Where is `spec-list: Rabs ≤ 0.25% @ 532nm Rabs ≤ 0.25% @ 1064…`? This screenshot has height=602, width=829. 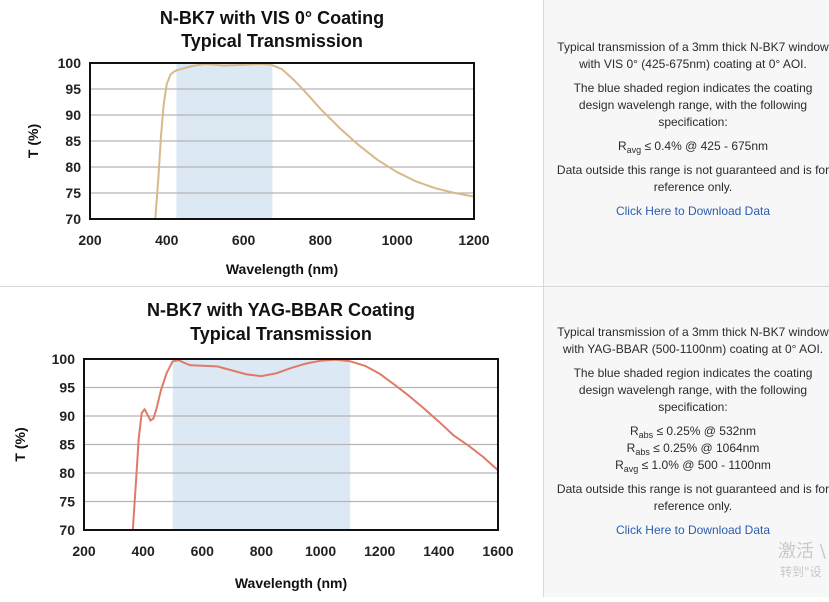
spec-list: Rabs ≤ 0.25% @ 532nm Rabs ≤ 0.25% @ 1064… is located at coordinates (692, 448).